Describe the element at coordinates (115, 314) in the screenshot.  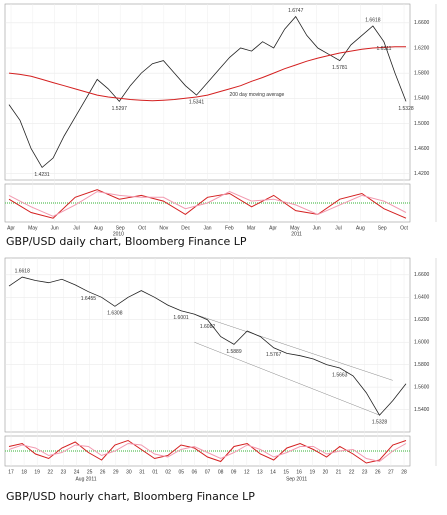
I see `annotation: 1.6308` at that location.